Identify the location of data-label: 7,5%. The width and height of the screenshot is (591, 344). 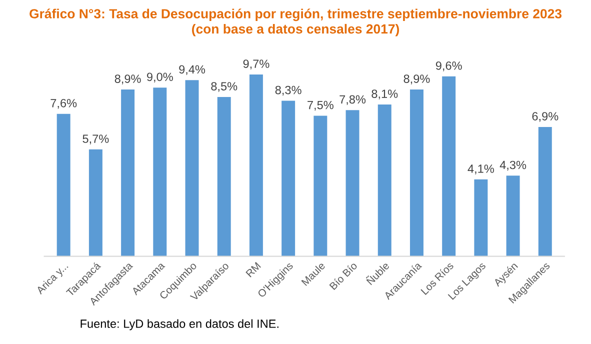
(321, 105).